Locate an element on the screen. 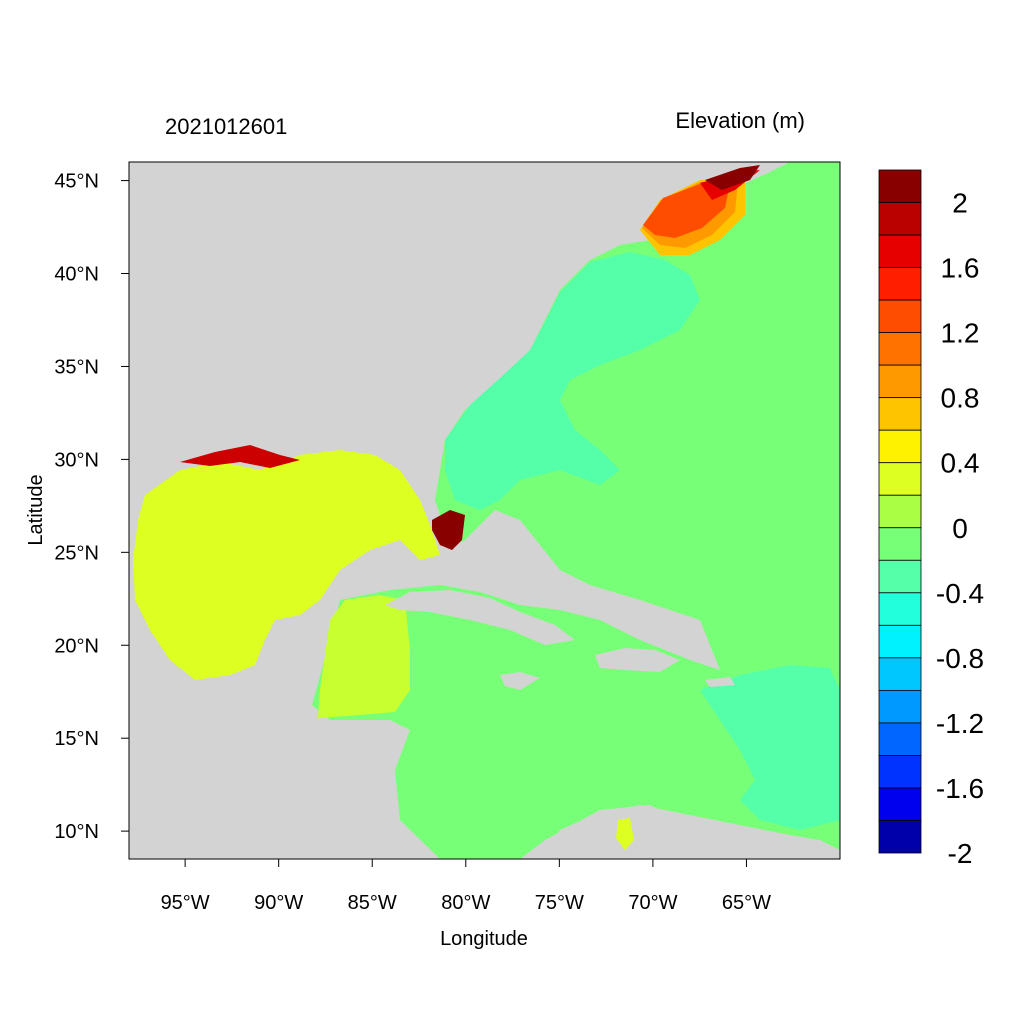 This screenshot has height=1024, width=1024. colorbar-label: -0.4 is located at coordinates (960, 593).